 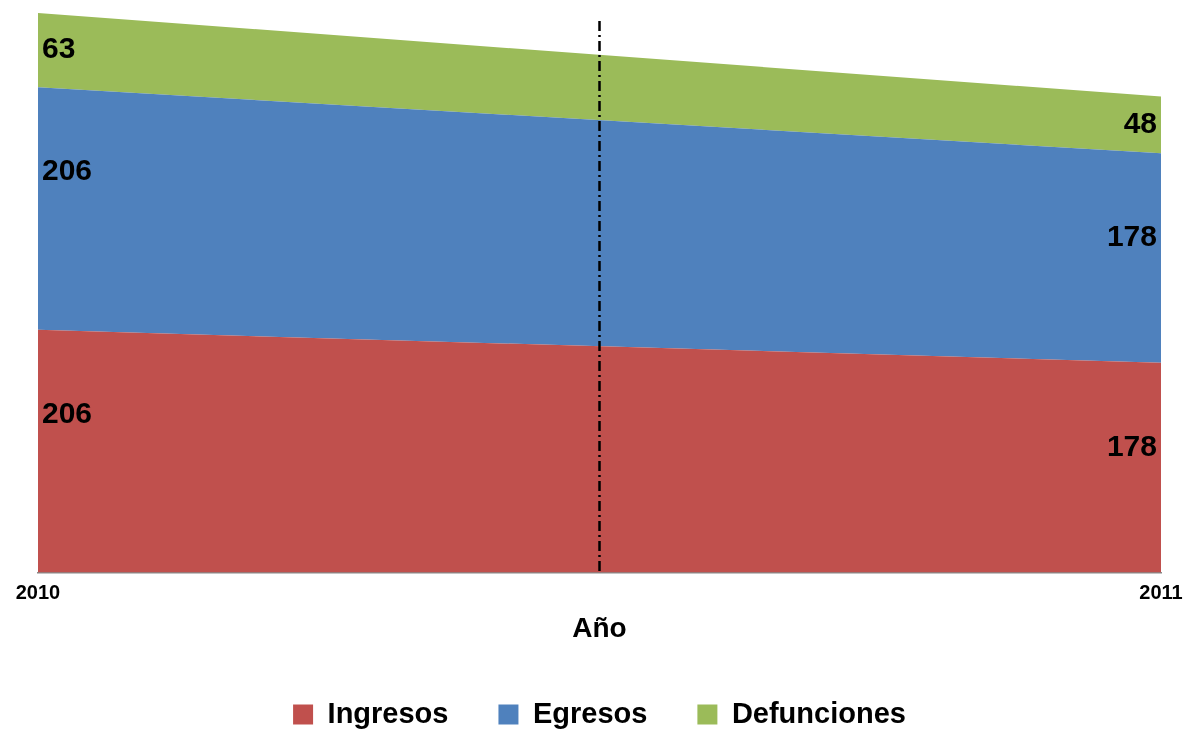 What do you see at coordinates (38, 591) in the screenshot?
I see `x-tick-label: 2010` at bounding box center [38, 591].